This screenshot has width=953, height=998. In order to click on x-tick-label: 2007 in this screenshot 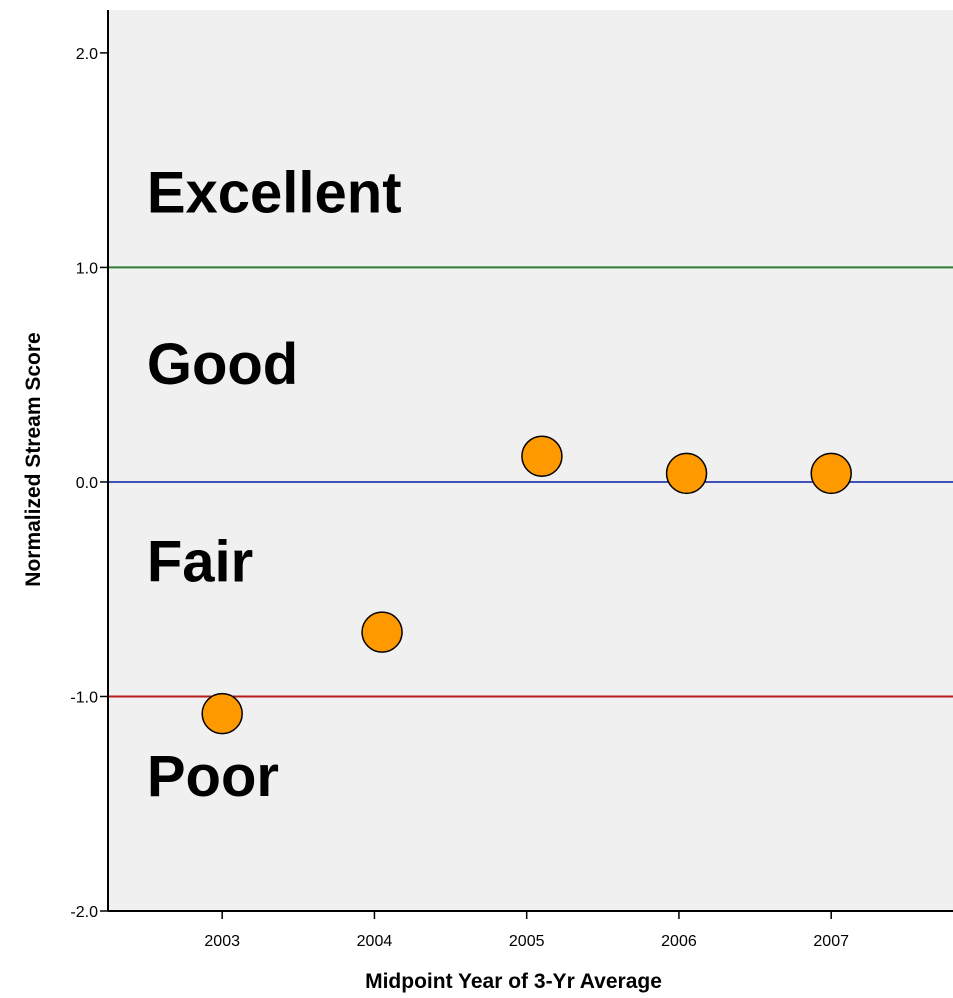, I will do `click(831, 941)`.